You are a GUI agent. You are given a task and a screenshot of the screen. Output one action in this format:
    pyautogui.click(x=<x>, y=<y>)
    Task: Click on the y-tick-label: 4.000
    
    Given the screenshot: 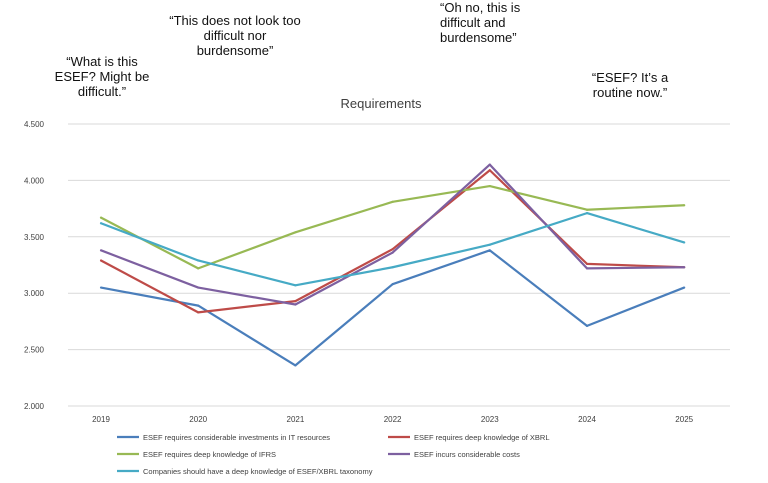 What is the action you would take?
    pyautogui.click(x=34, y=180)
    